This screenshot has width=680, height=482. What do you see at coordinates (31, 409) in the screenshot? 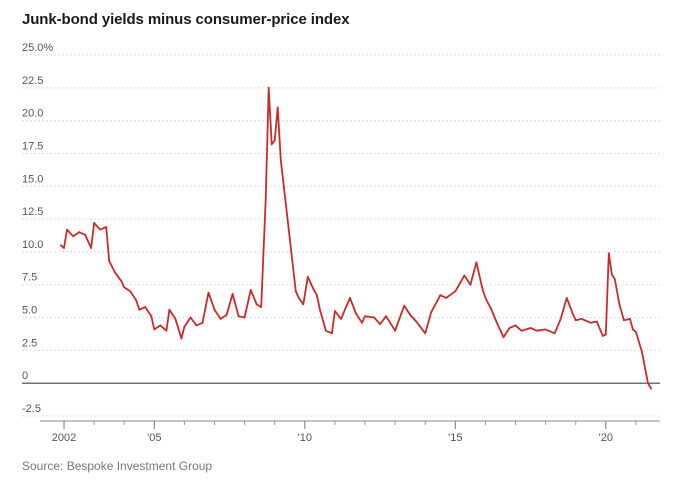
I see `y-tick-label: -2.5` at bounding box center [31, 409].